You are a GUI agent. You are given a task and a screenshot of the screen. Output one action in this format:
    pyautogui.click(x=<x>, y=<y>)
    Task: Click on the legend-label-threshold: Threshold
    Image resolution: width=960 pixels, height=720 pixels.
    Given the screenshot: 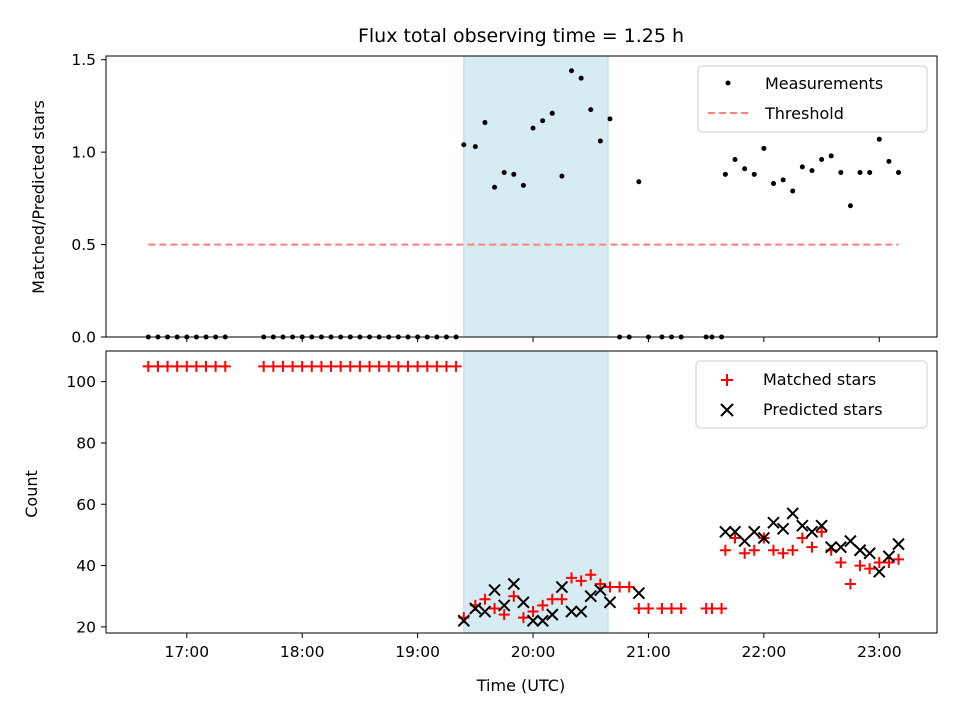 What is the action you would take?
    pyautogui.click(x=804, y=113)
    